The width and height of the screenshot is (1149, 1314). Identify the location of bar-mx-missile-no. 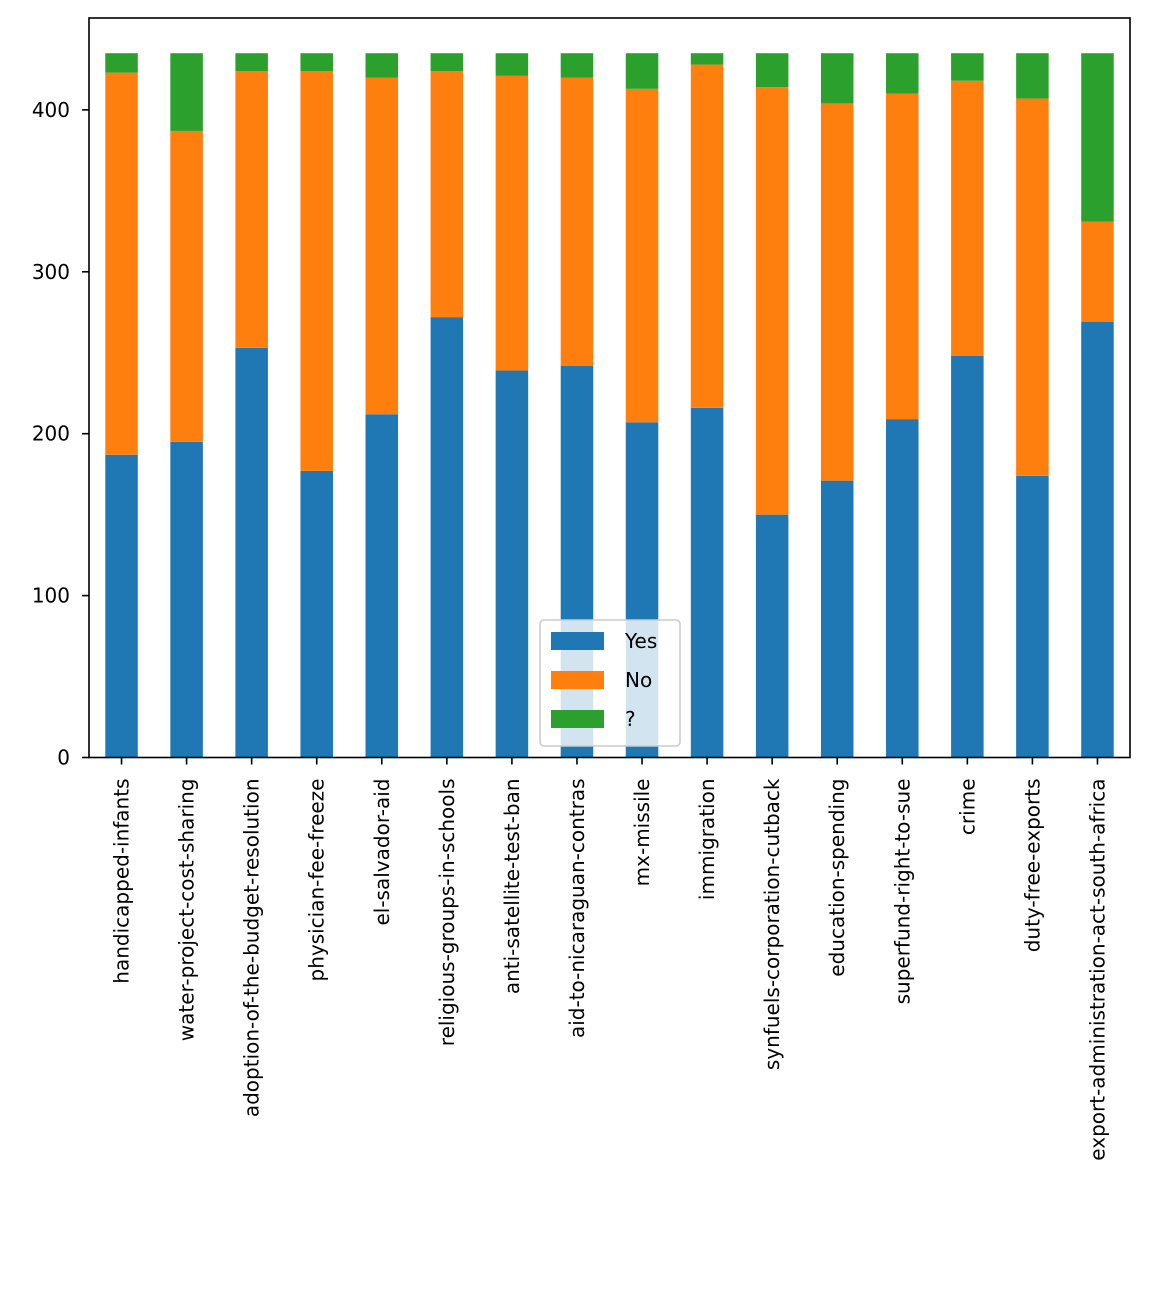
(642, 255).